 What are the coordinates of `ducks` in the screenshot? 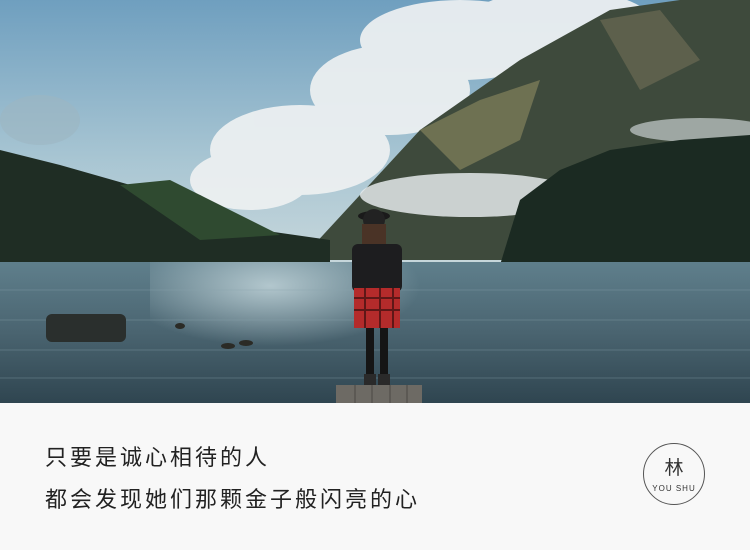 It's located at (214, 336).